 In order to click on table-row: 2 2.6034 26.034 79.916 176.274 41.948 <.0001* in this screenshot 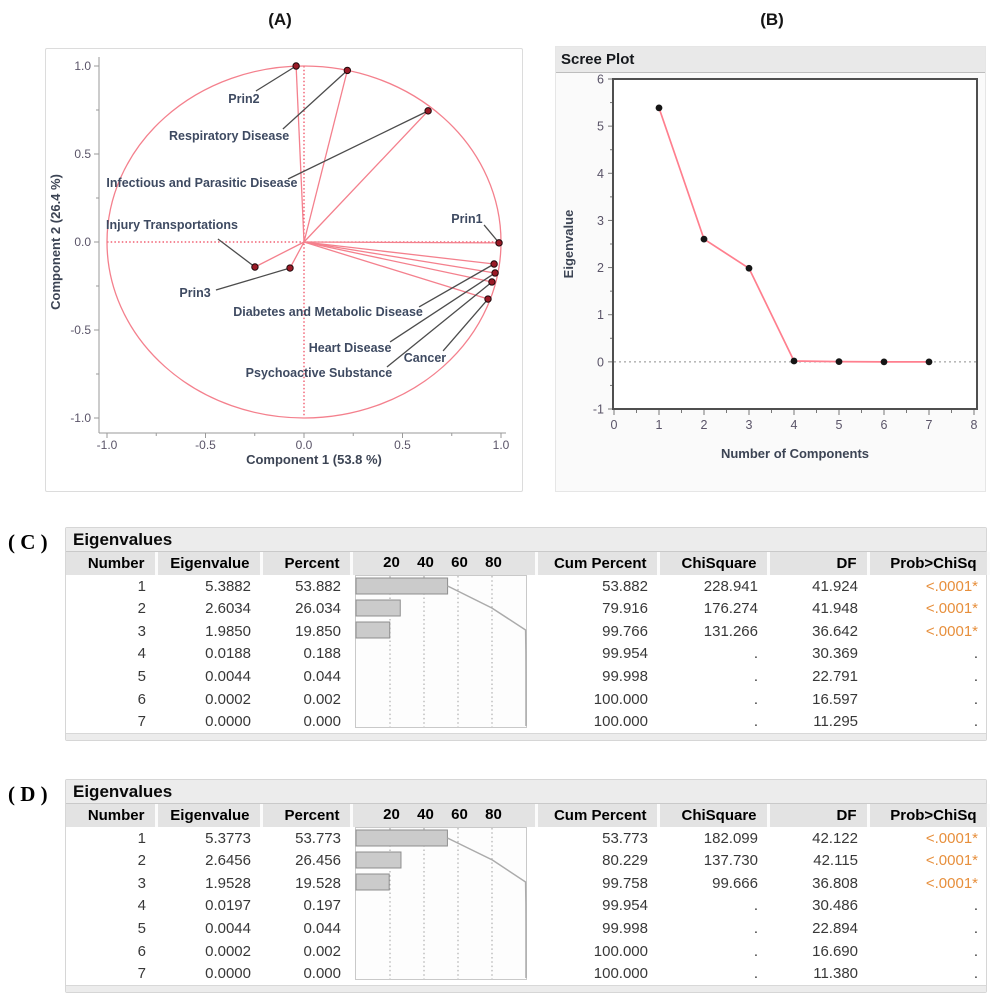, I will do `click(527, 609)`.